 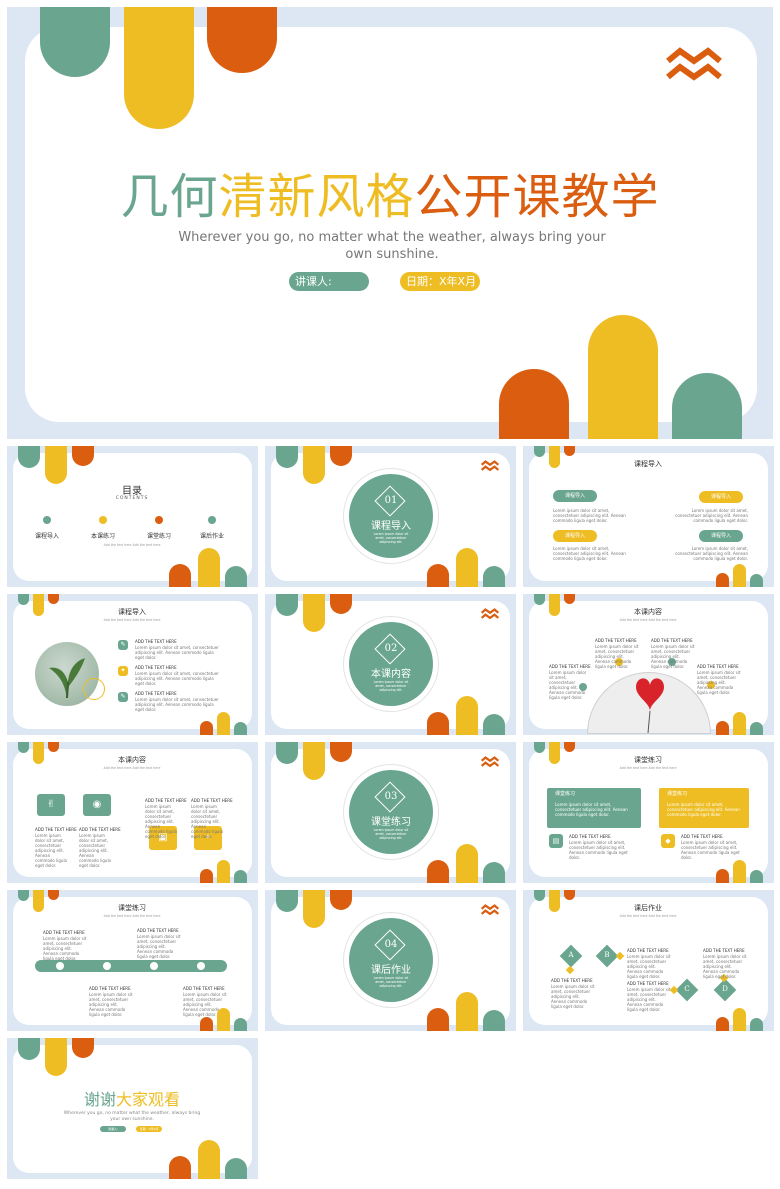 What do you see at coordinates (131, 966) in the screenshot?
I see `timeline-bar` at bounding box center [131, 966].